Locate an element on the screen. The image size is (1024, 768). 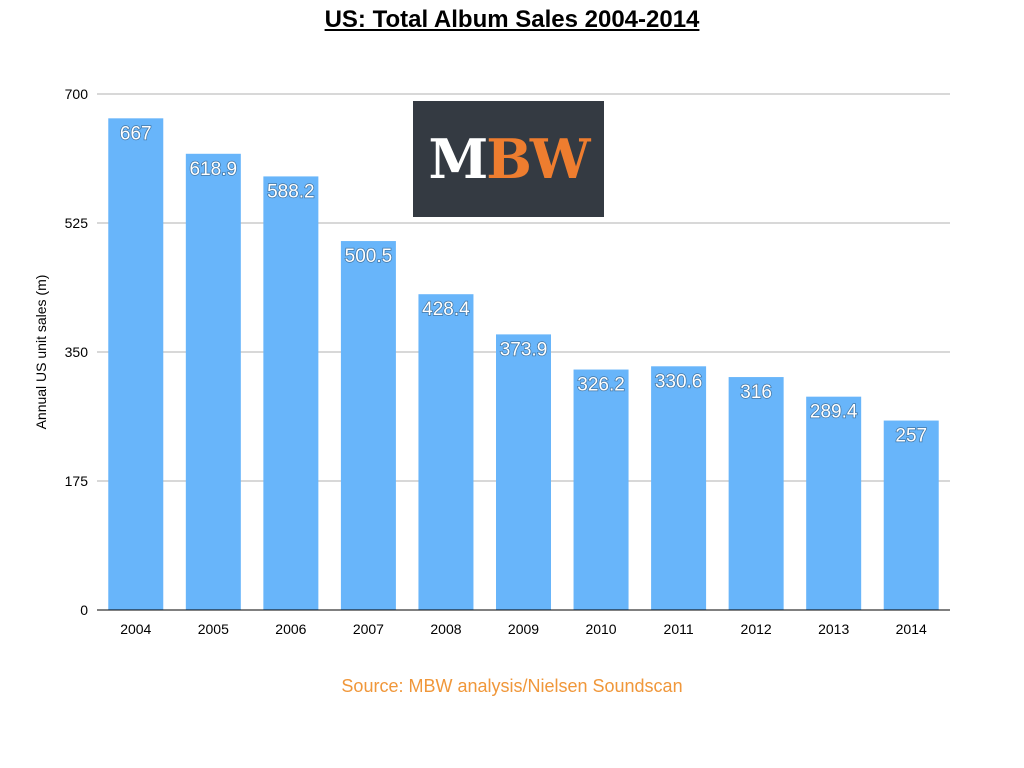
source-note: Source: MBW analysis/Nielsen Soundscan is located at coordinates (512, 686).